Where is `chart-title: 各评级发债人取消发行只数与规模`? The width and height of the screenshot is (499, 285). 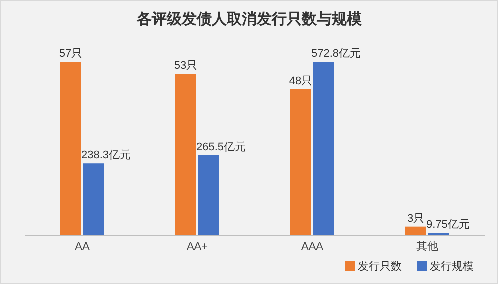 chart-title: 各评级发债人取消发行只数与规模 is located at coordinates (249, 19).